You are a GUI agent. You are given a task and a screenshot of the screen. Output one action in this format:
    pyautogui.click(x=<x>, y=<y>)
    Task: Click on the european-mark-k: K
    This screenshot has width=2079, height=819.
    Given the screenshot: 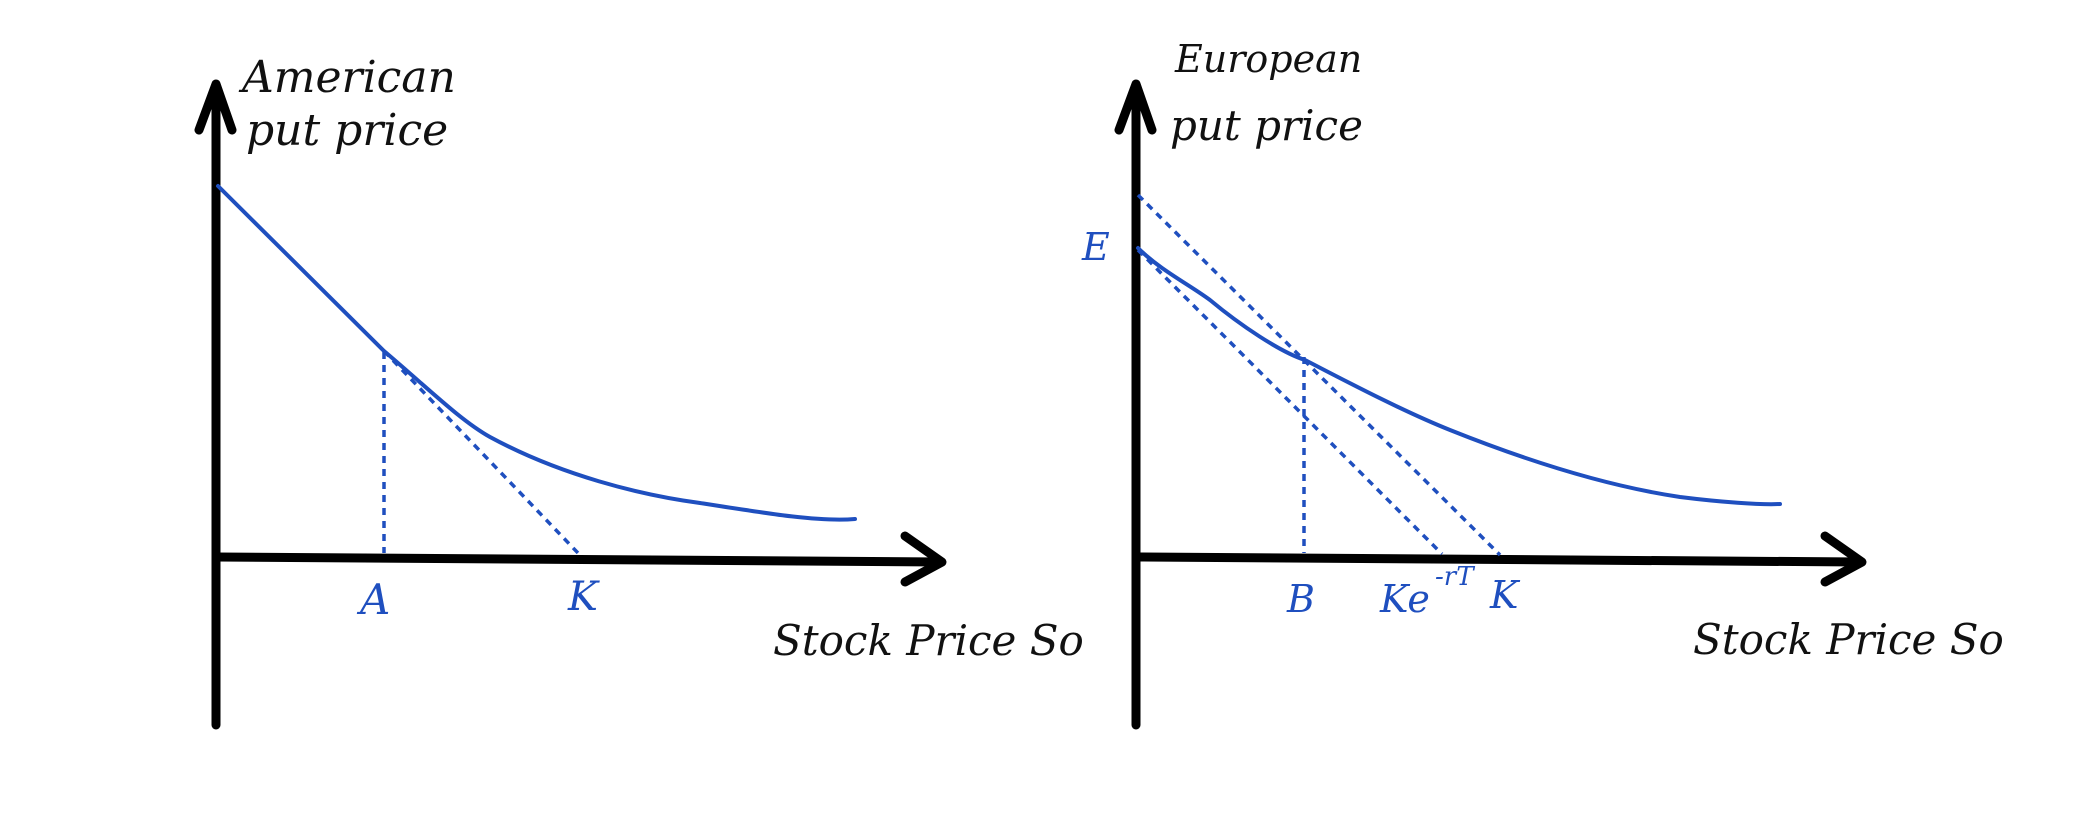 What is the action you would take?
    pyautogui.click(x=1505, y=595)
    